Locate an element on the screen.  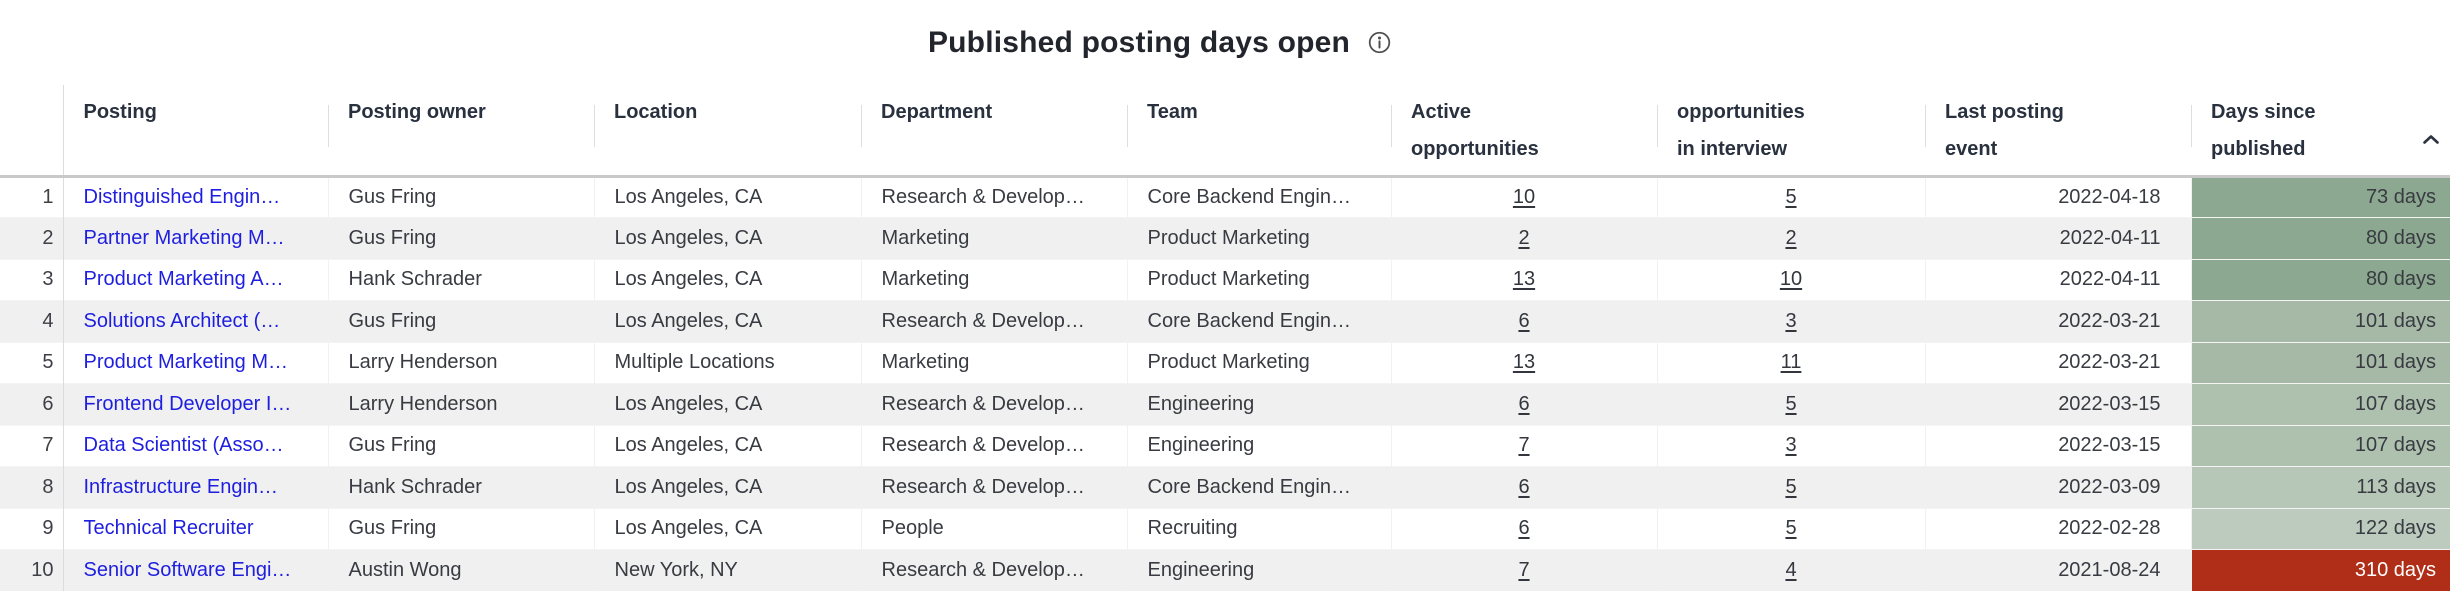
chevron-up-icon is located at coordinates (2431, 139).